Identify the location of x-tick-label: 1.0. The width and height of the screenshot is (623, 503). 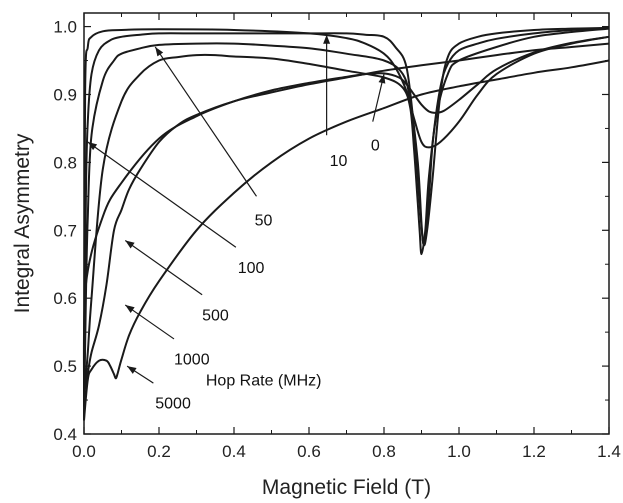
(459, 451).